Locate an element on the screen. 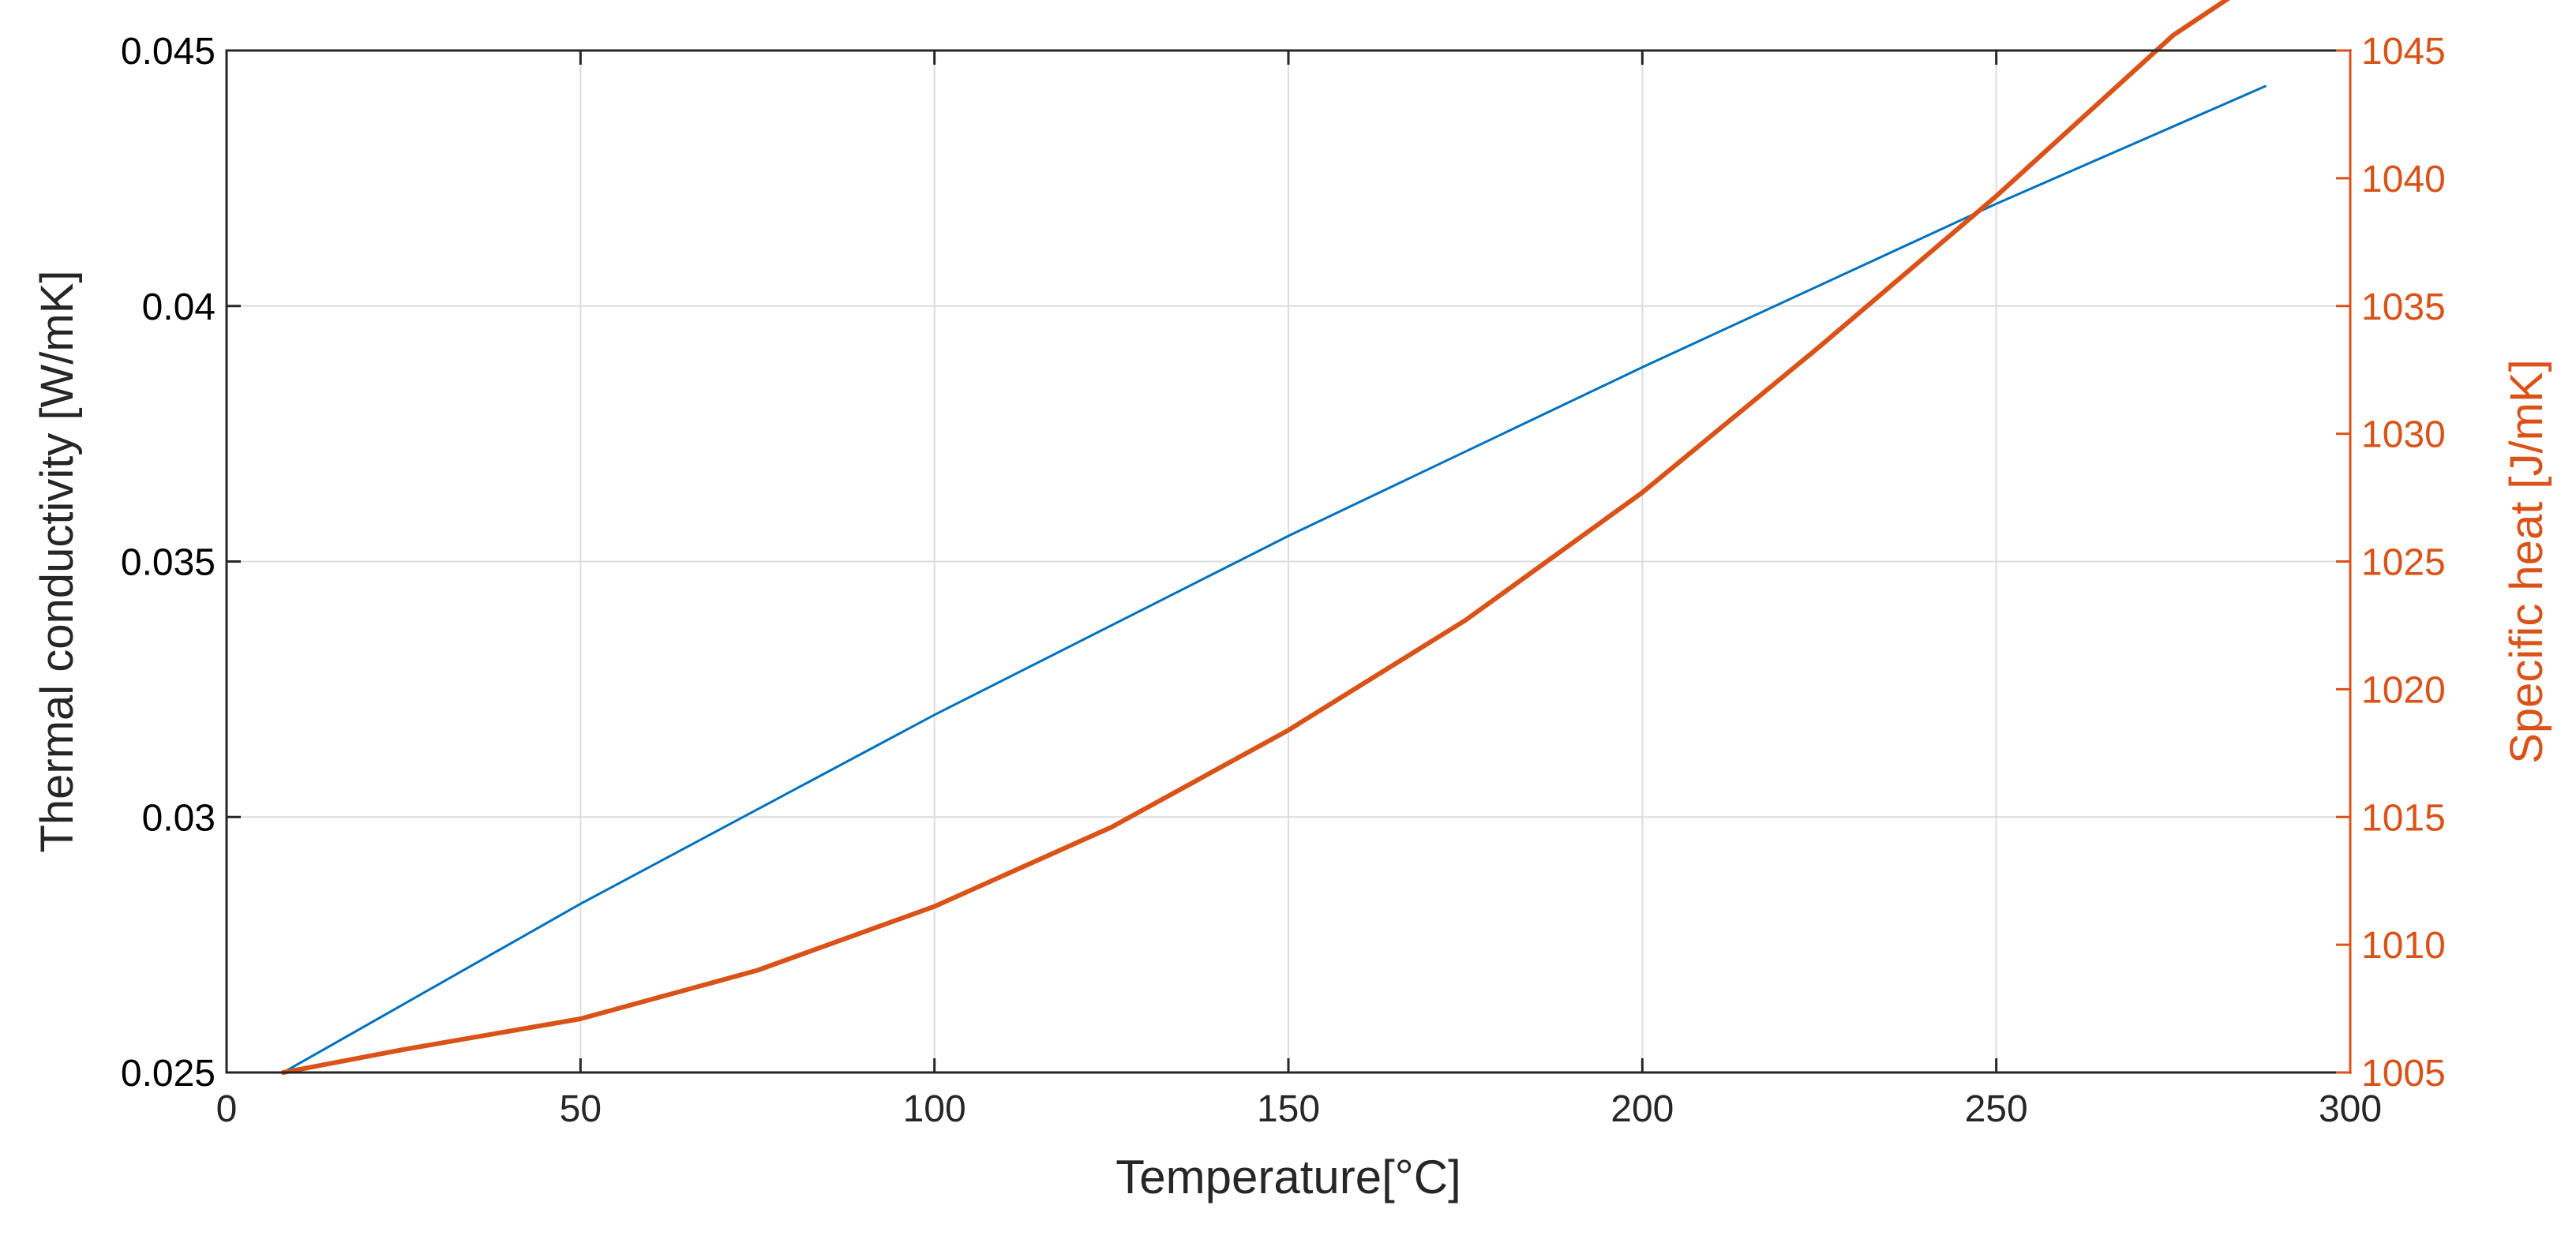 This screenshot has width=2576, height=1239. y-left-tick-label: 0.04 is located at coordinates (179, 307).